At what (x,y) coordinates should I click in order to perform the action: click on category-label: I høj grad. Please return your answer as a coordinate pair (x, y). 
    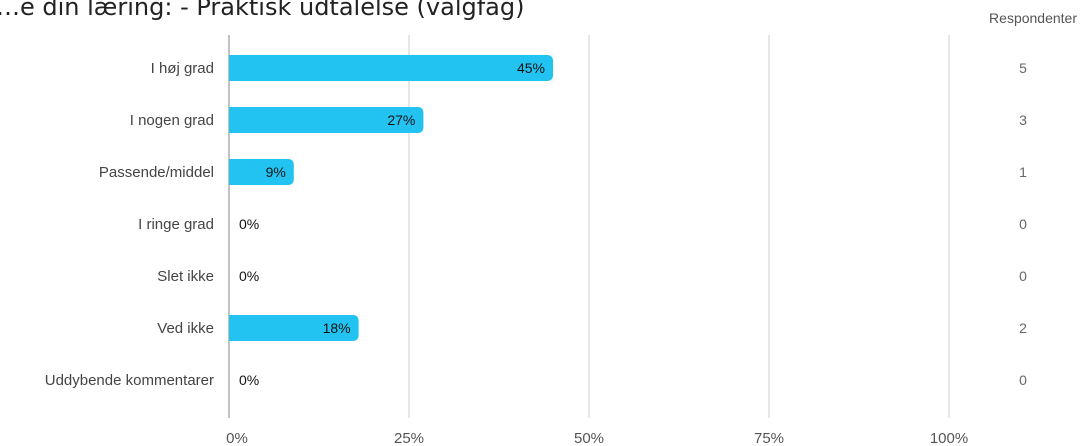
    Looking at the image, I should click on (182, 68).